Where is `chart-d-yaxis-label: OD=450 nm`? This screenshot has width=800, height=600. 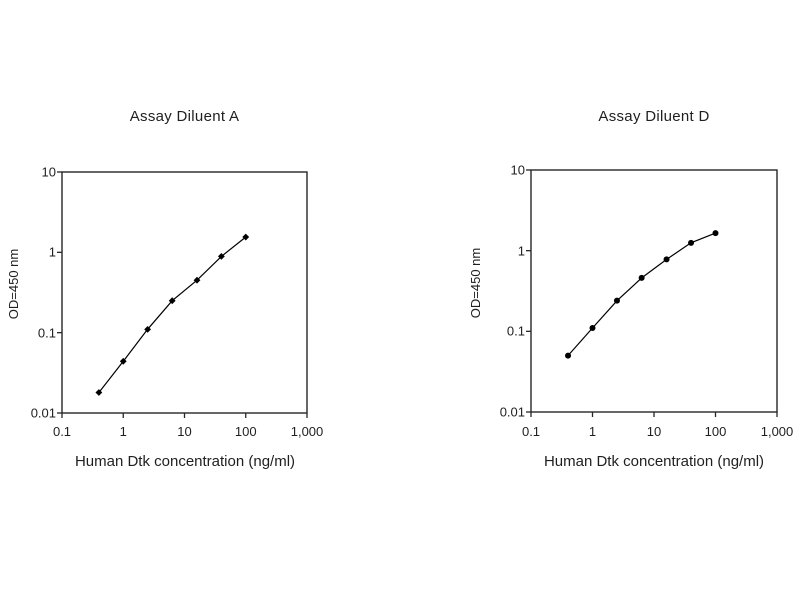 chart-d-yaxis-label: OD=450 nm is located at coordinates (475, 283).